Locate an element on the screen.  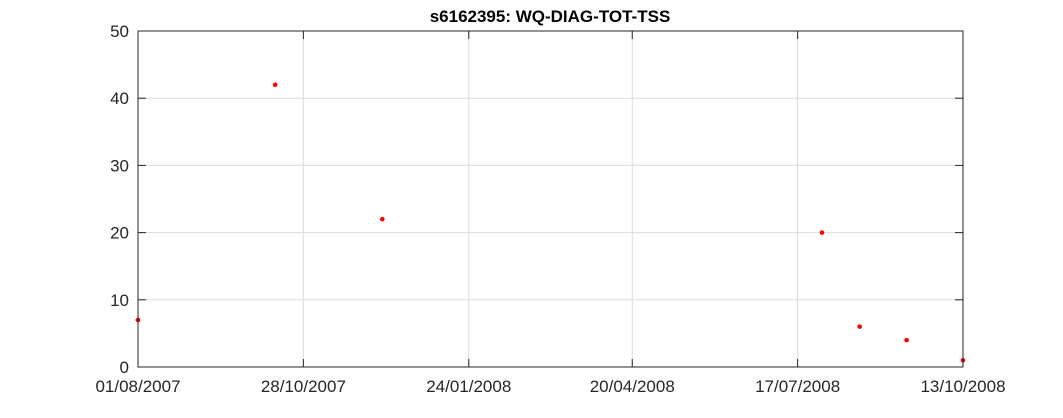
x-tick-label: 17/07/2008 is located at coordinates (797, 386).